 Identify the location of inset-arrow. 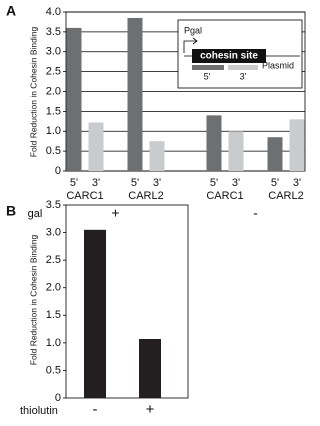
(190, 45).